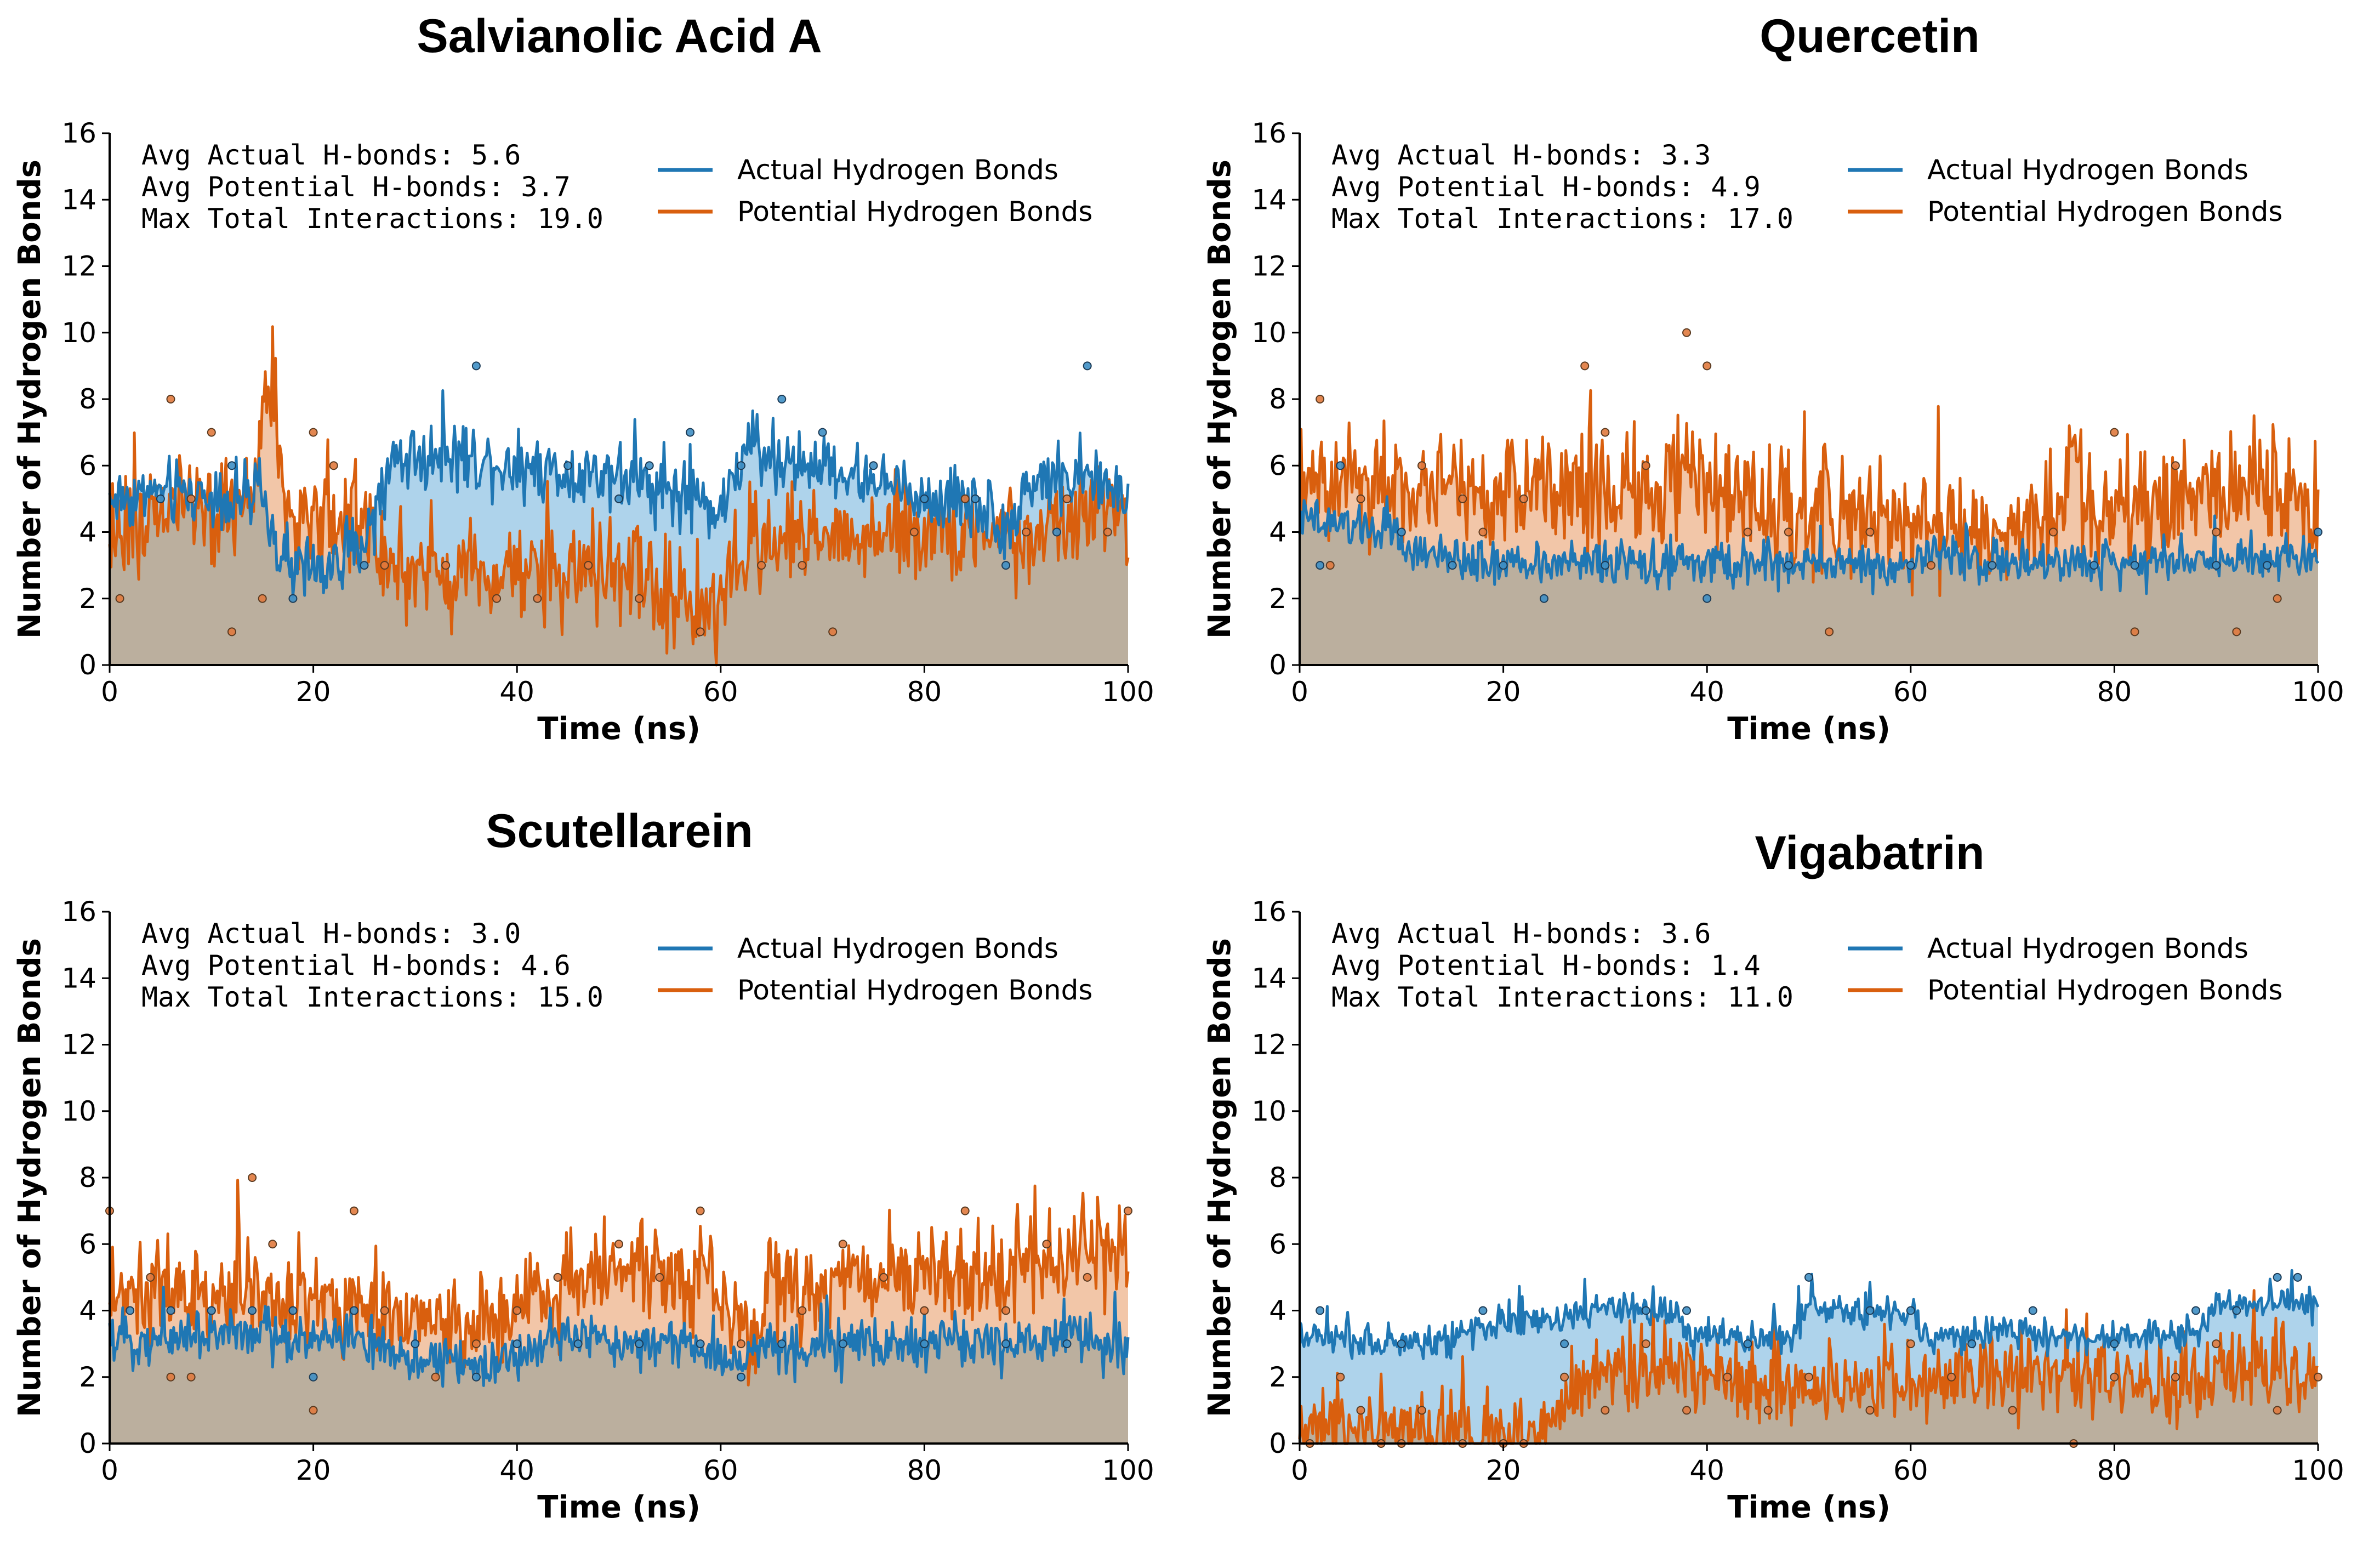 Image resolution: width=2380 pixels, height=1557 pixels. Describe the element at coordinates (1128, 692) in the screenshot. I see `x-tick-label: 100` at that location.